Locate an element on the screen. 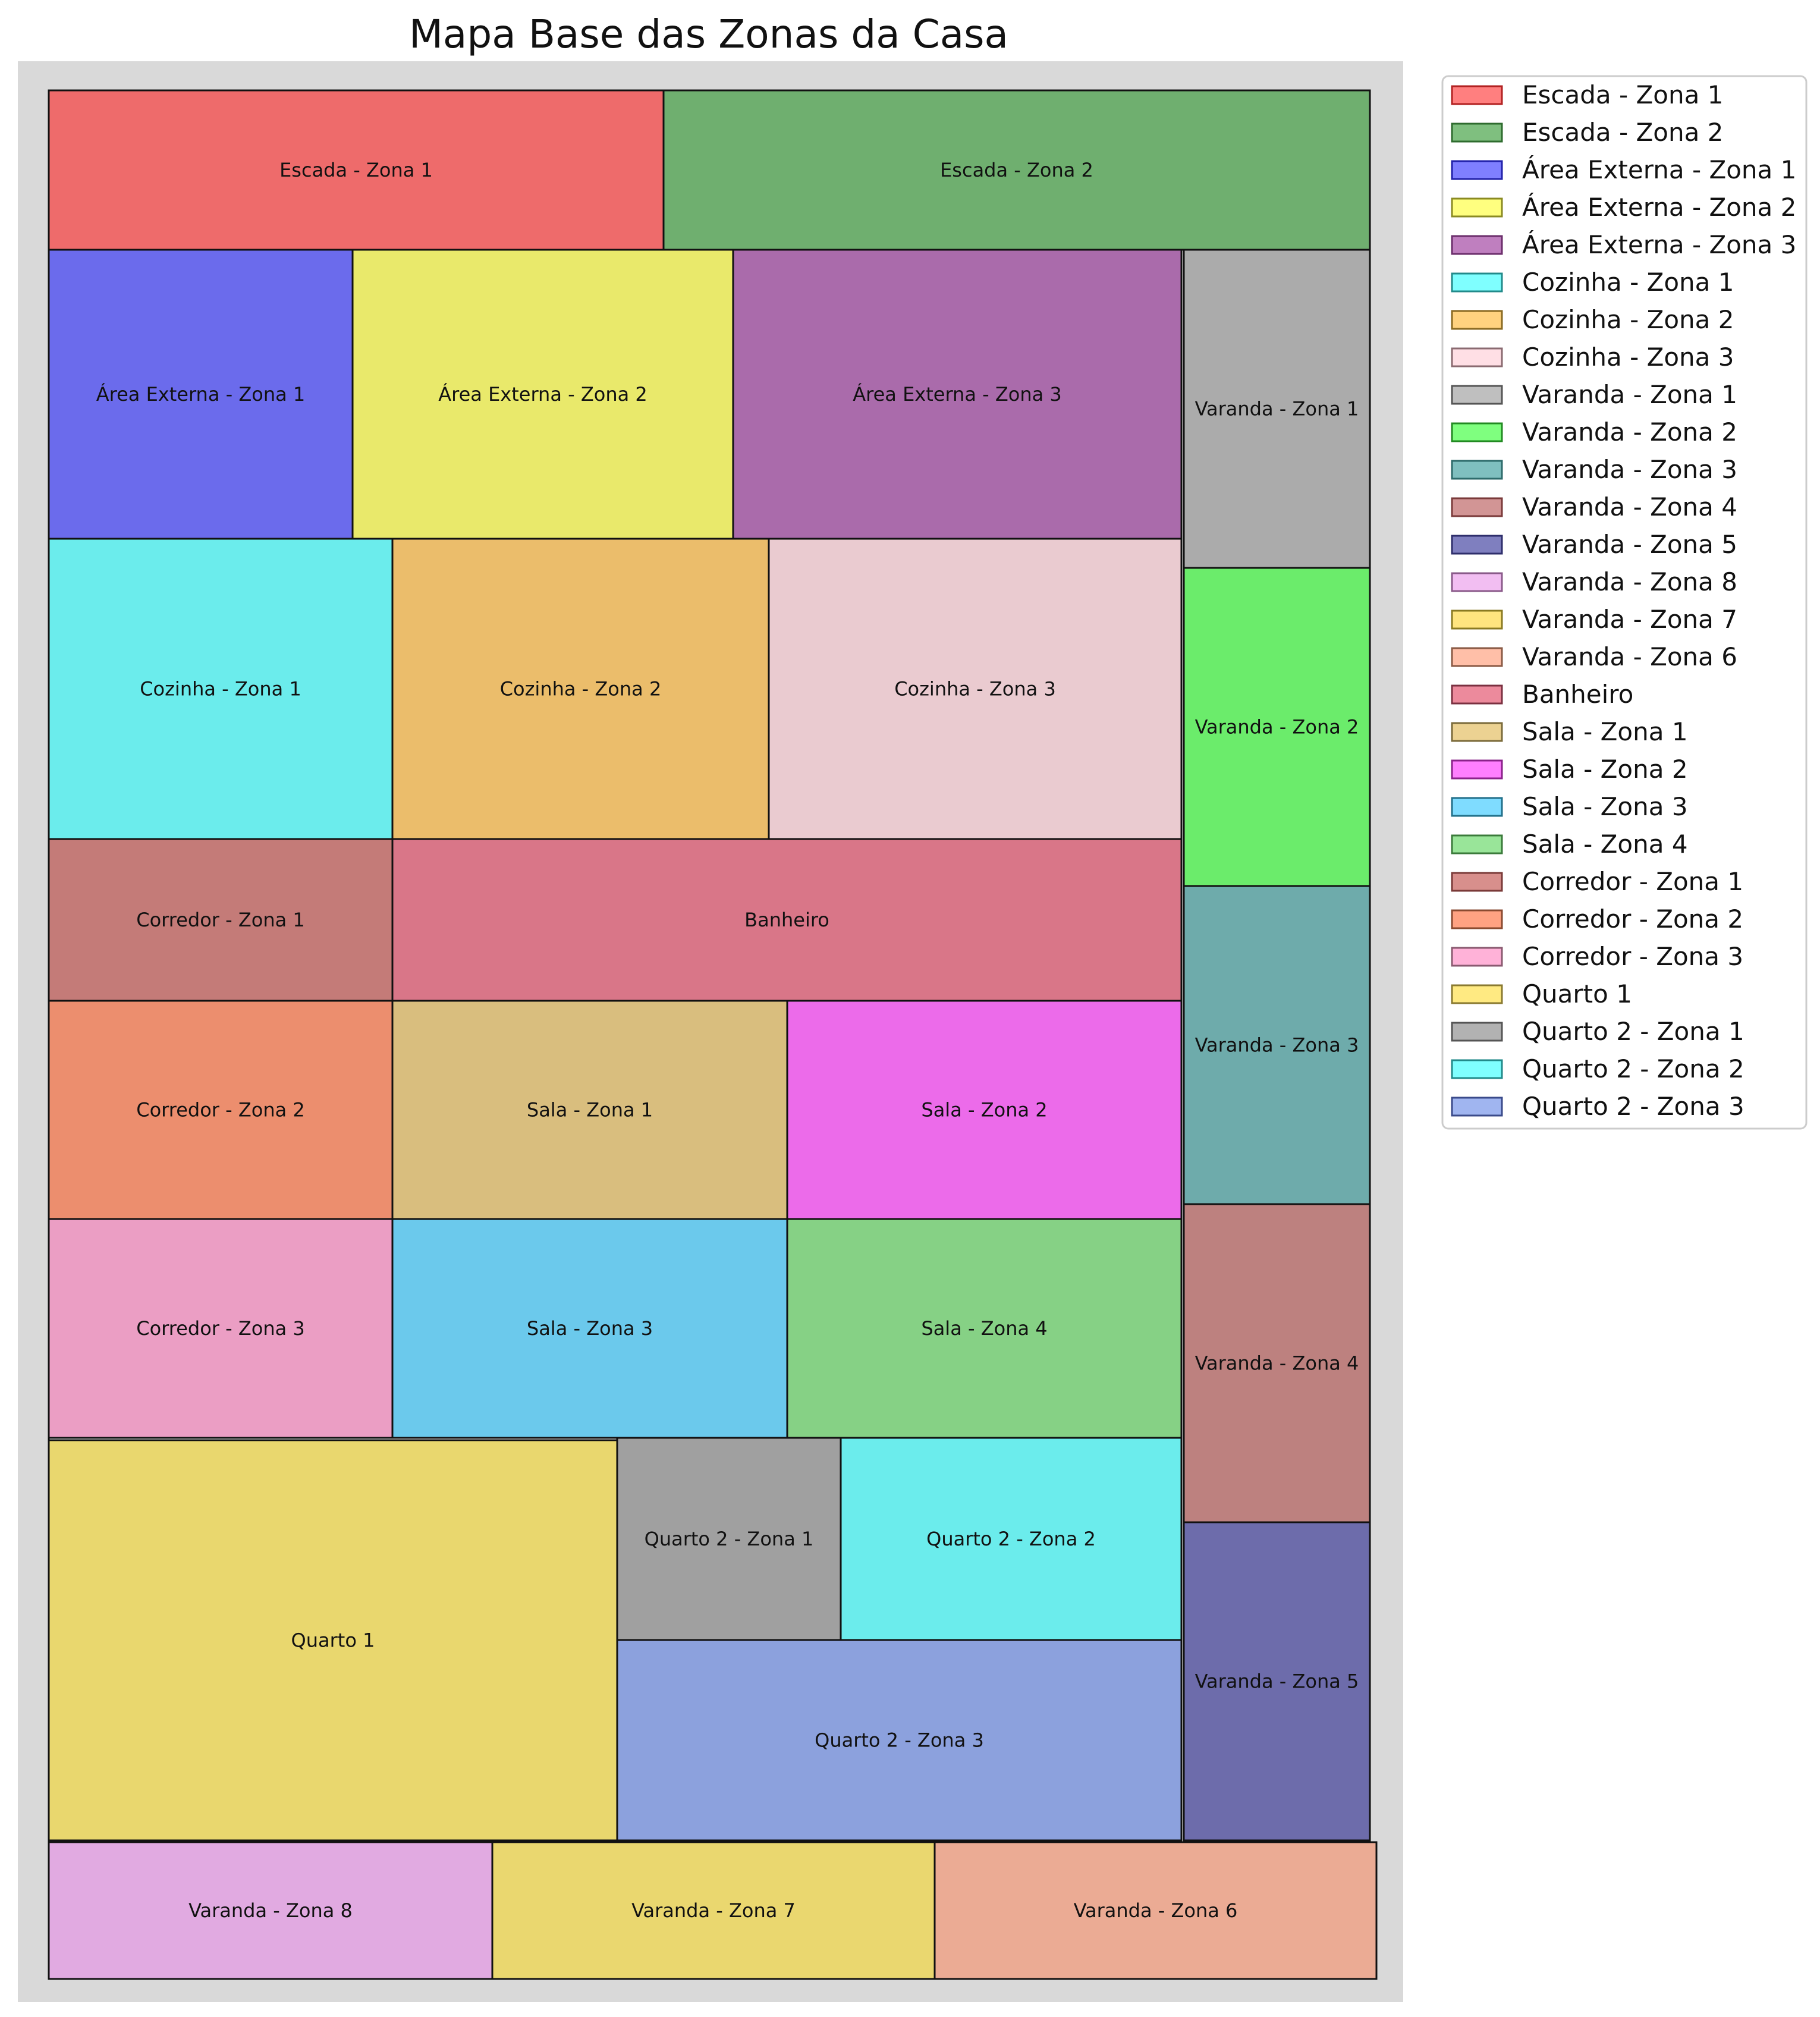 The image size is (1820, 2017). zone-label-sala-zona-3: Sala - Zona 3 is located at coordinates (590, 1328).